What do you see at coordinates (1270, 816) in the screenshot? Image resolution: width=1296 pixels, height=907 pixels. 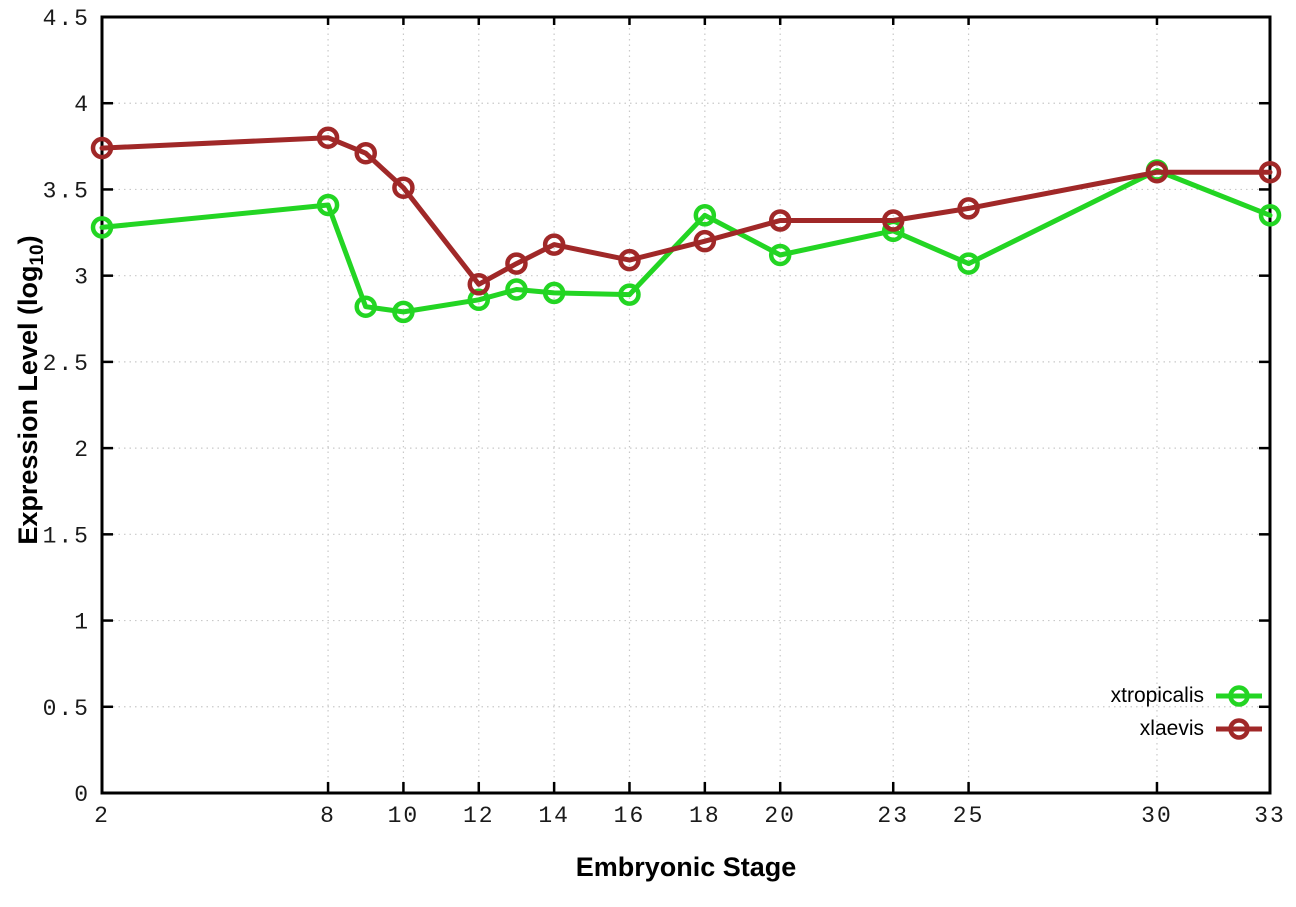 I see `x-tick-label: 33` at bounding box center [1270, 816].